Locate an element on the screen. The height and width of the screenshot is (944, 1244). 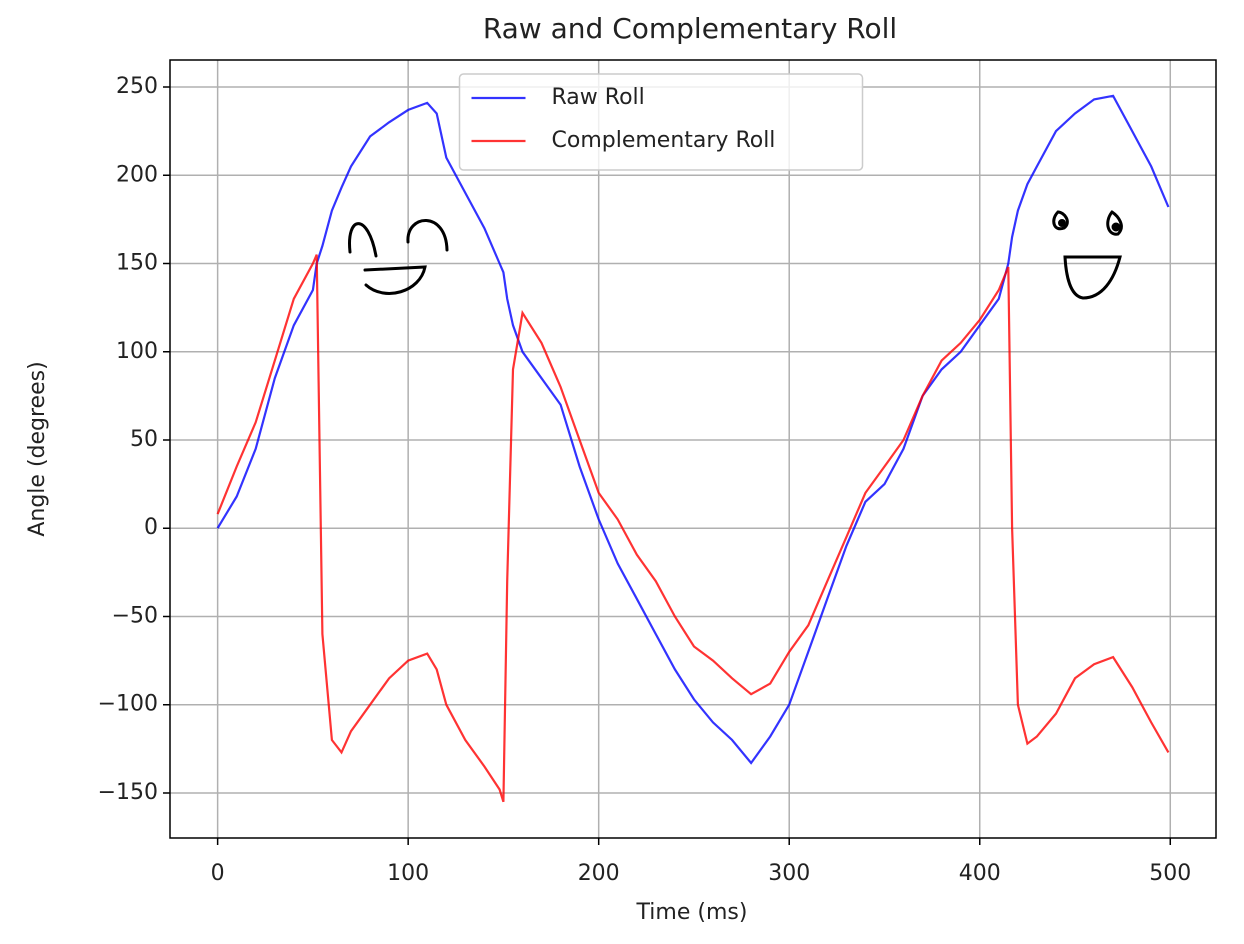
legend-label: Complementary Roll is located at coordinates (664, 140).